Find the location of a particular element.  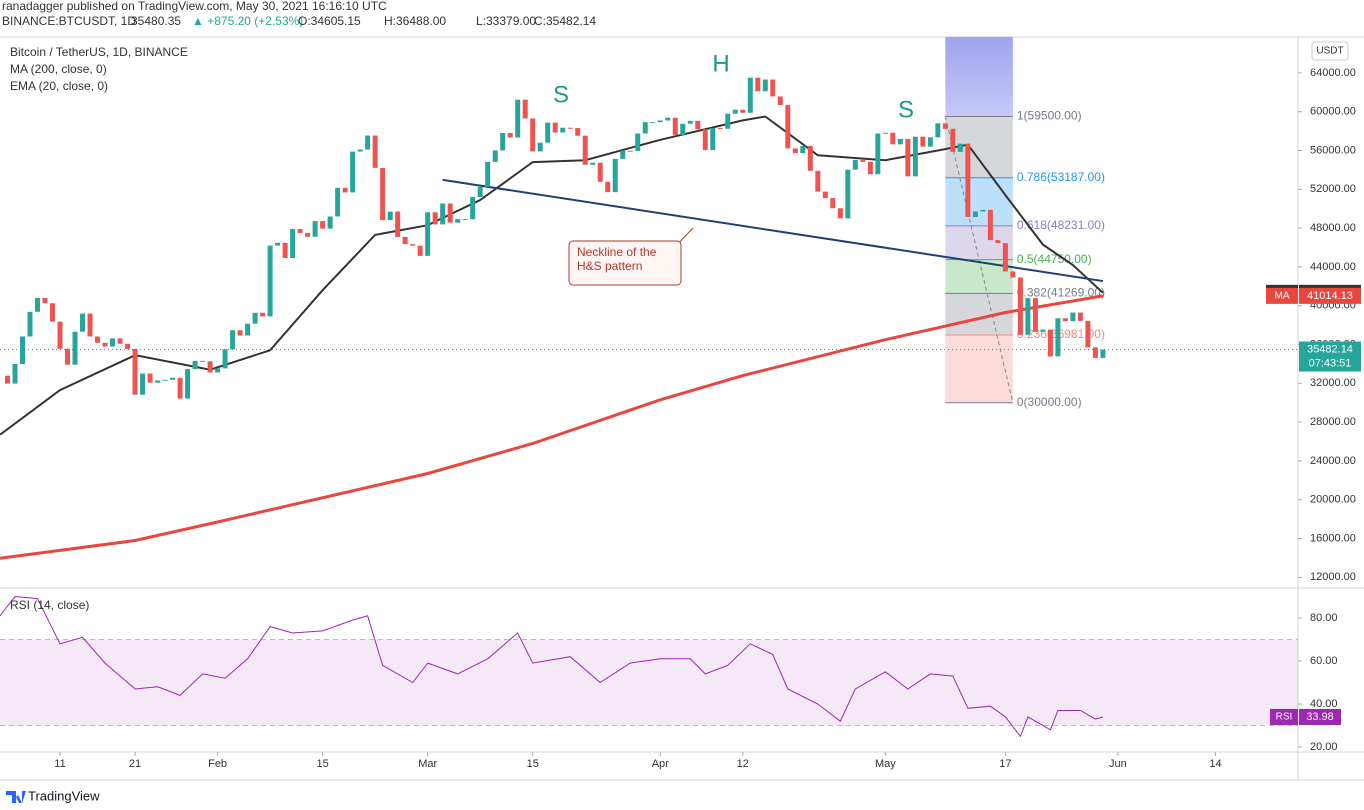

rsi-tag-name-box is located at coordinates (1284, 716).